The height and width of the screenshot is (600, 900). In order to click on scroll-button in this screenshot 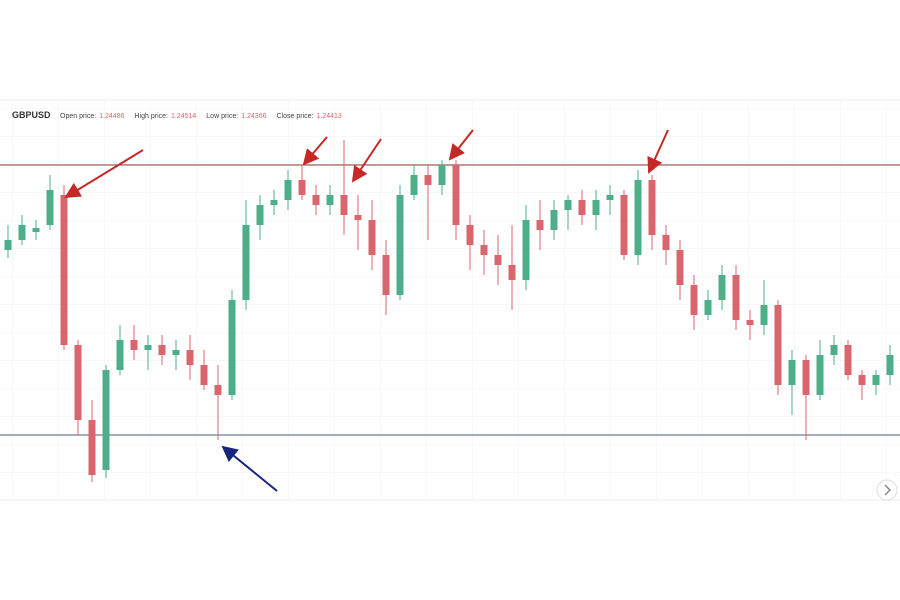, I will do `click(887, 490)`.